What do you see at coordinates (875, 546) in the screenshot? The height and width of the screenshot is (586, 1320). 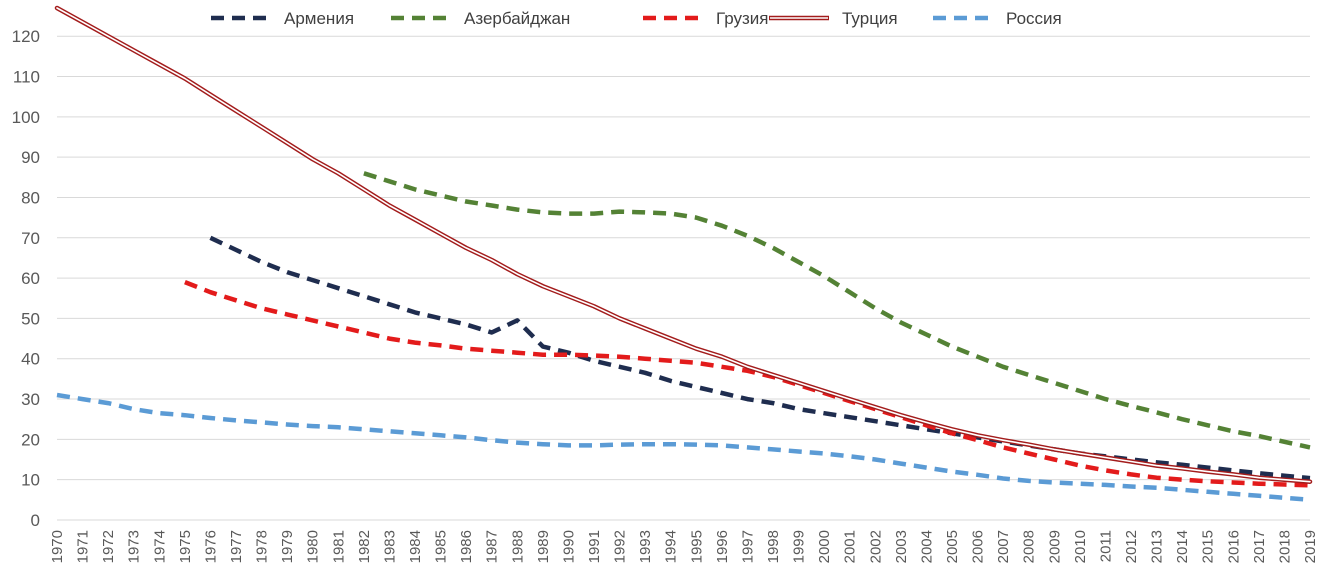 I see `x-tick-label: 2002` at bounding box center [875, 546].